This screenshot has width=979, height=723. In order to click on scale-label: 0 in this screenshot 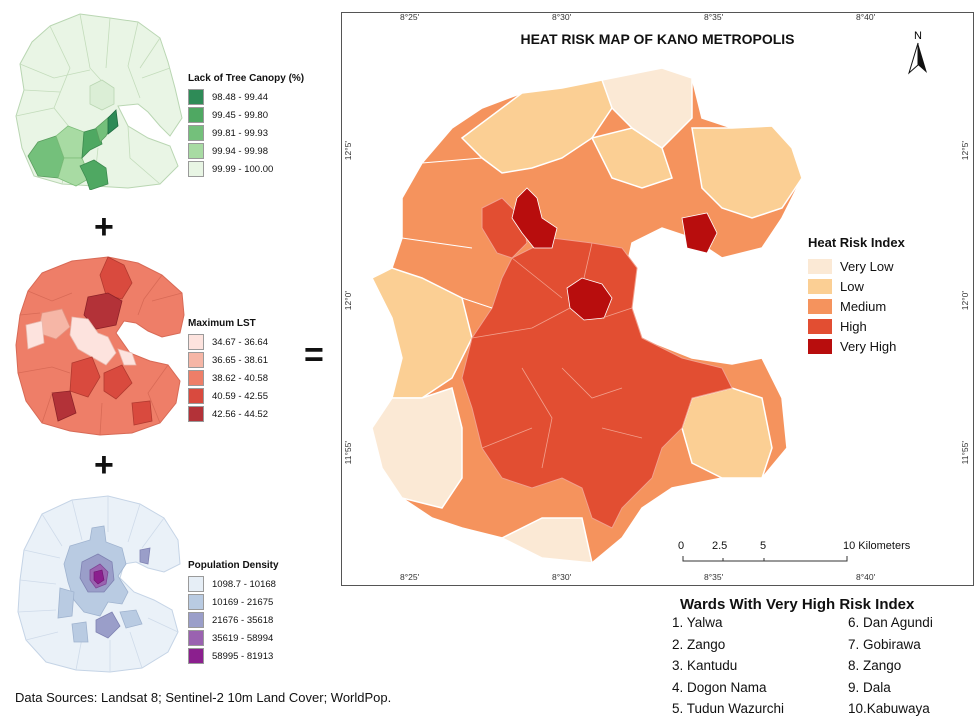, I will do `click(681, 546)`.